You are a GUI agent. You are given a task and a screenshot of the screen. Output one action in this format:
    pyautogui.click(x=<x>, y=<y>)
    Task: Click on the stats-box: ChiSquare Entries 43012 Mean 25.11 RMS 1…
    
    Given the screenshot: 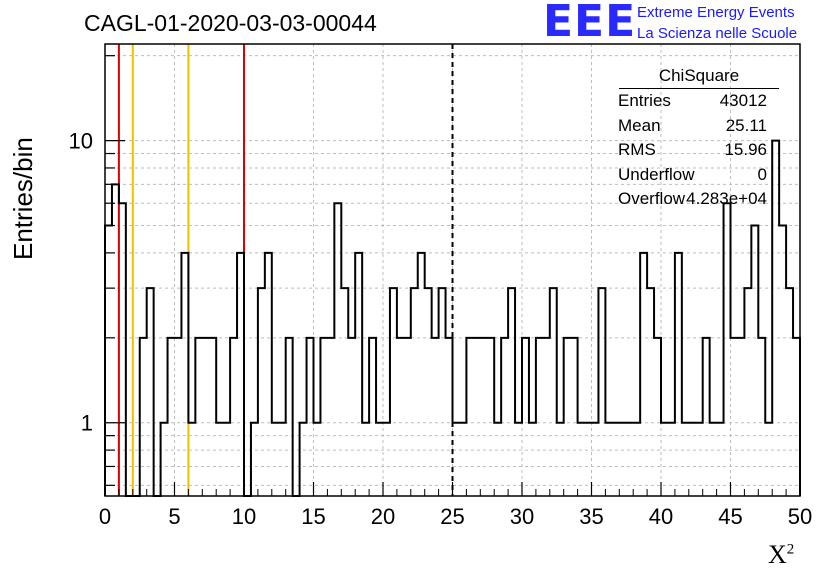 What is the action you would take?
    pyautogui.click(x=695, y=139)
    